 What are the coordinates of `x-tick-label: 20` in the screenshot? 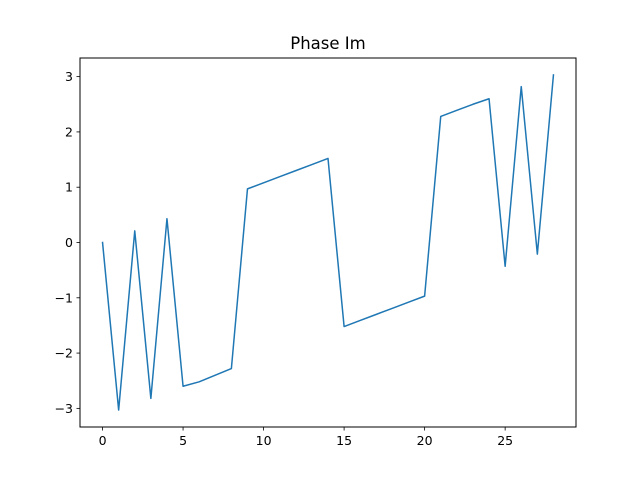 It's located at (425, 440).